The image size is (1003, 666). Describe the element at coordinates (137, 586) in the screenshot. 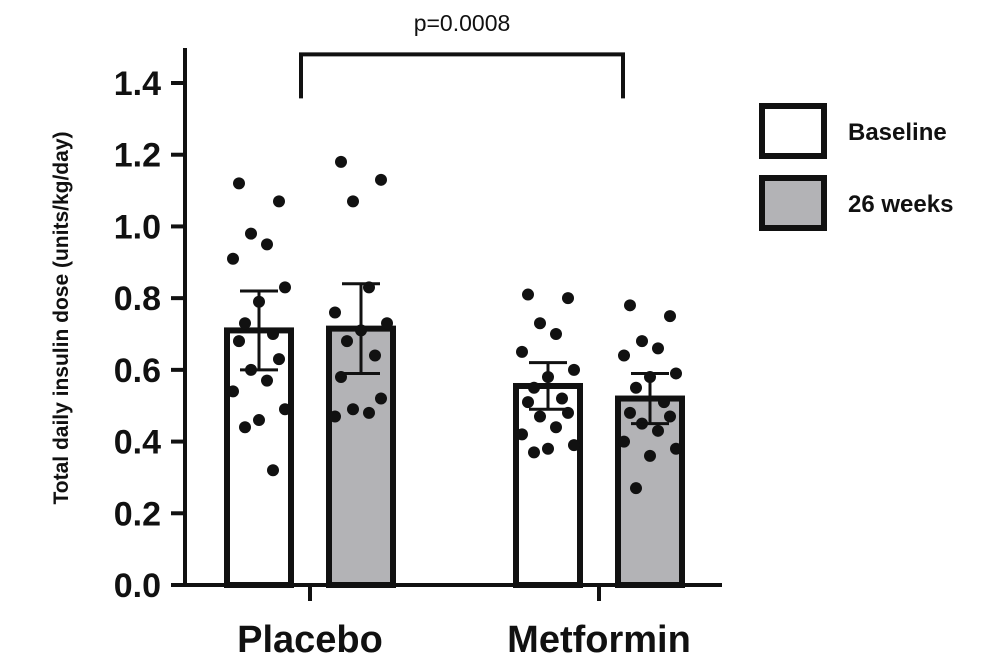

I see `y-tick-label: 0.0` at that location.